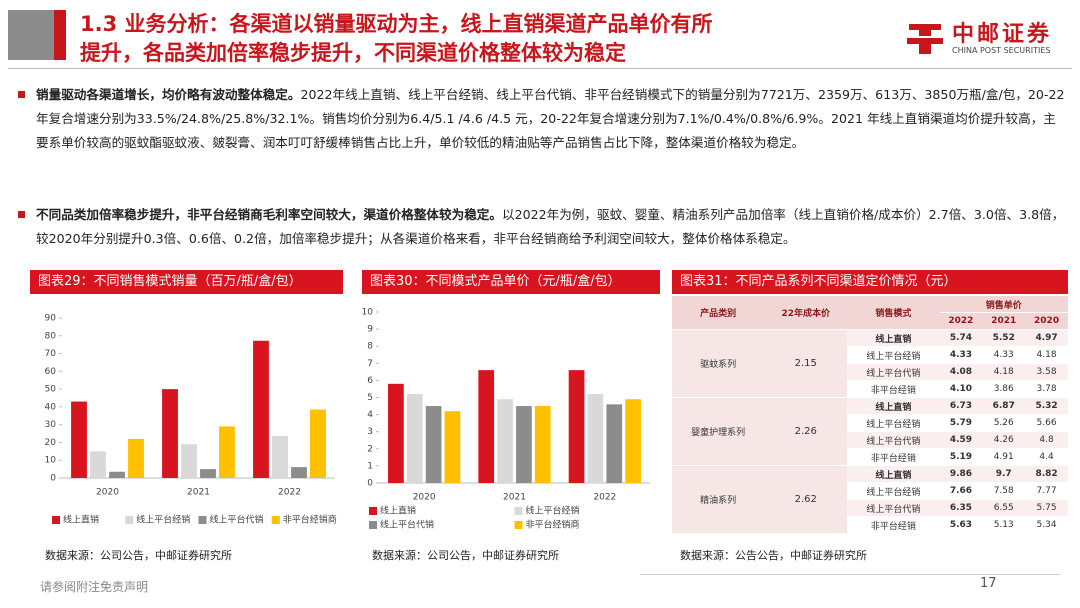 This screenshot has height=608, width=1080. I want to click on price-cell: 6.87, so click(1004, 406).